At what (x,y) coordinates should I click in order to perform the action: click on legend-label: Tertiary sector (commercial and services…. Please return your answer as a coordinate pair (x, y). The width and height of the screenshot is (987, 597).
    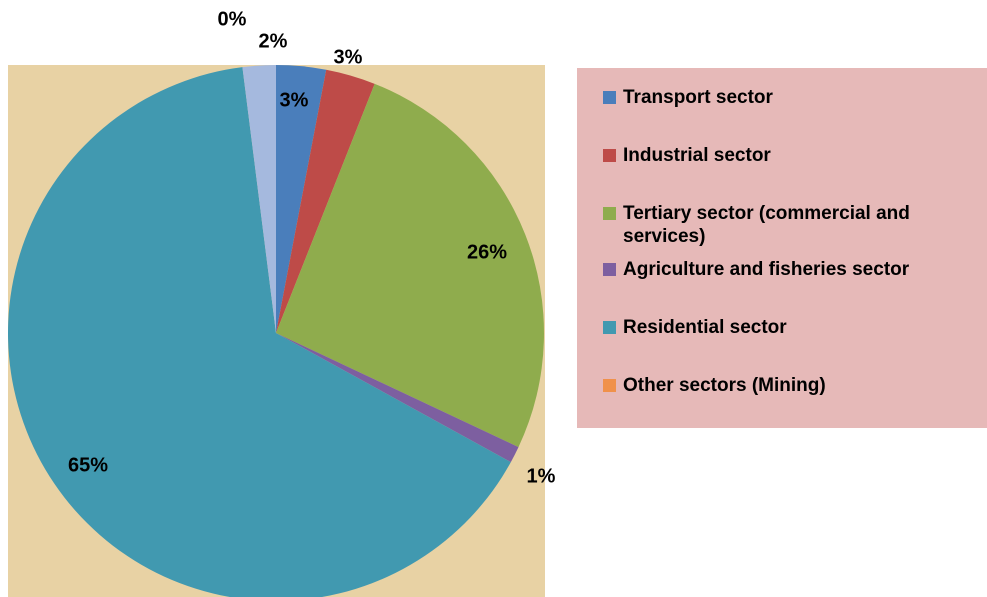
    Looking at the image, I should click on (766, 225).